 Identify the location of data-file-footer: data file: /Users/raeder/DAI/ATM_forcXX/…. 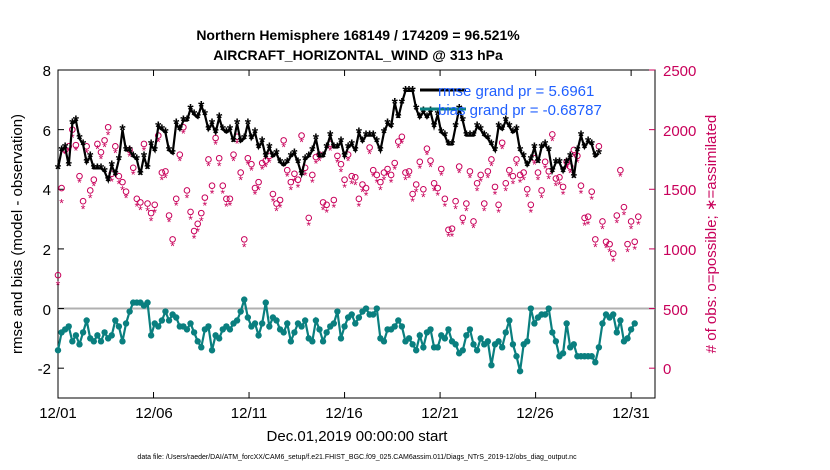
(357, 457).